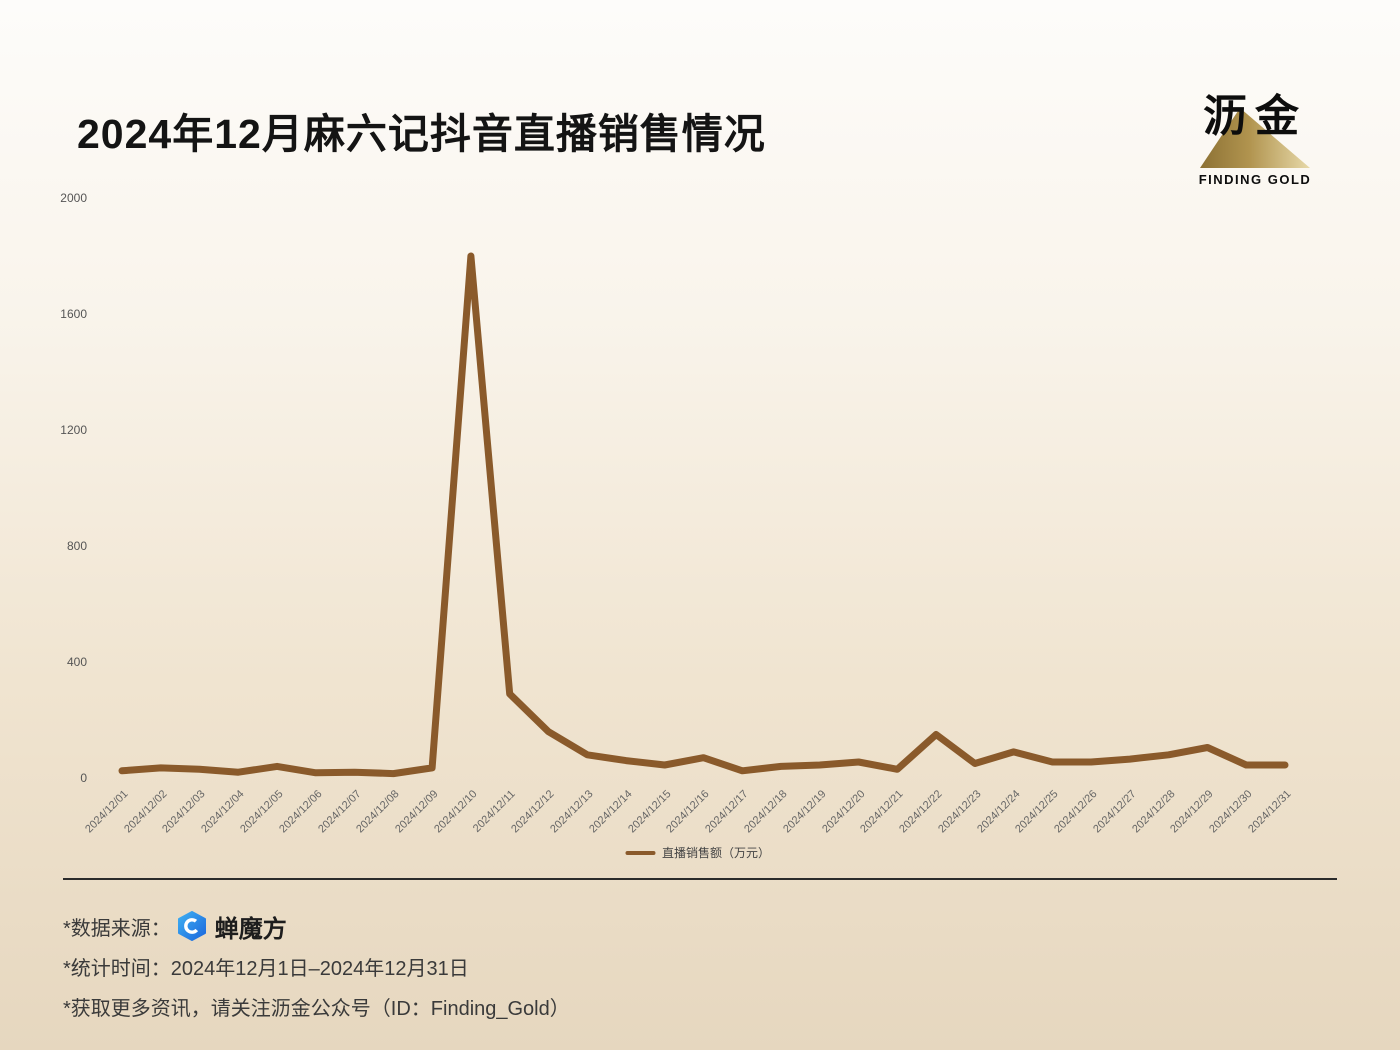 The image size is (1400, 1050). What do you see at coordinates (191, 926) in the screenshot?
I see `chanmofang-icon` at bounding box center [191, 926].